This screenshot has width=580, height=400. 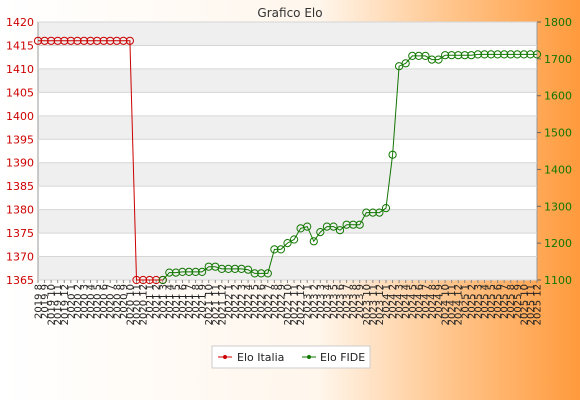 What do you see at coordinates (262, 301) in the screenshot?
I see `x-tick-label: 2022 6` at bounding box center [262, 301].